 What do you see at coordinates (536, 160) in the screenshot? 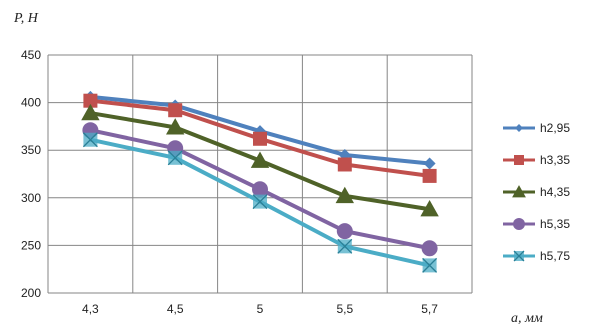
I see `legend-entry: h3,35` at bounding box center [536, 160].